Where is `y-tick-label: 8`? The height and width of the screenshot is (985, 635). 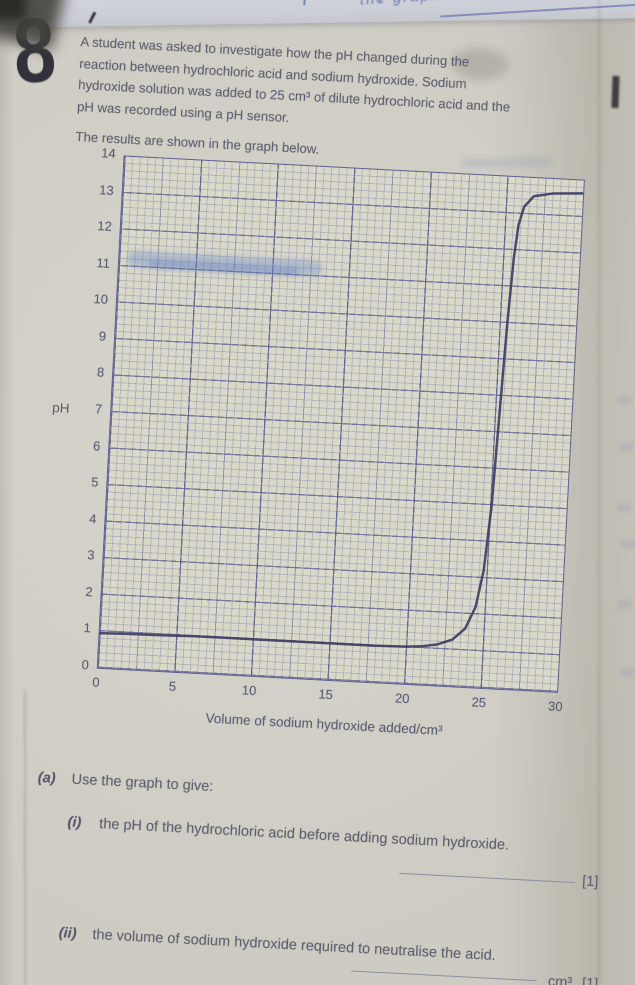 y-tick-label: 8 is located at coordinates (100, 372).